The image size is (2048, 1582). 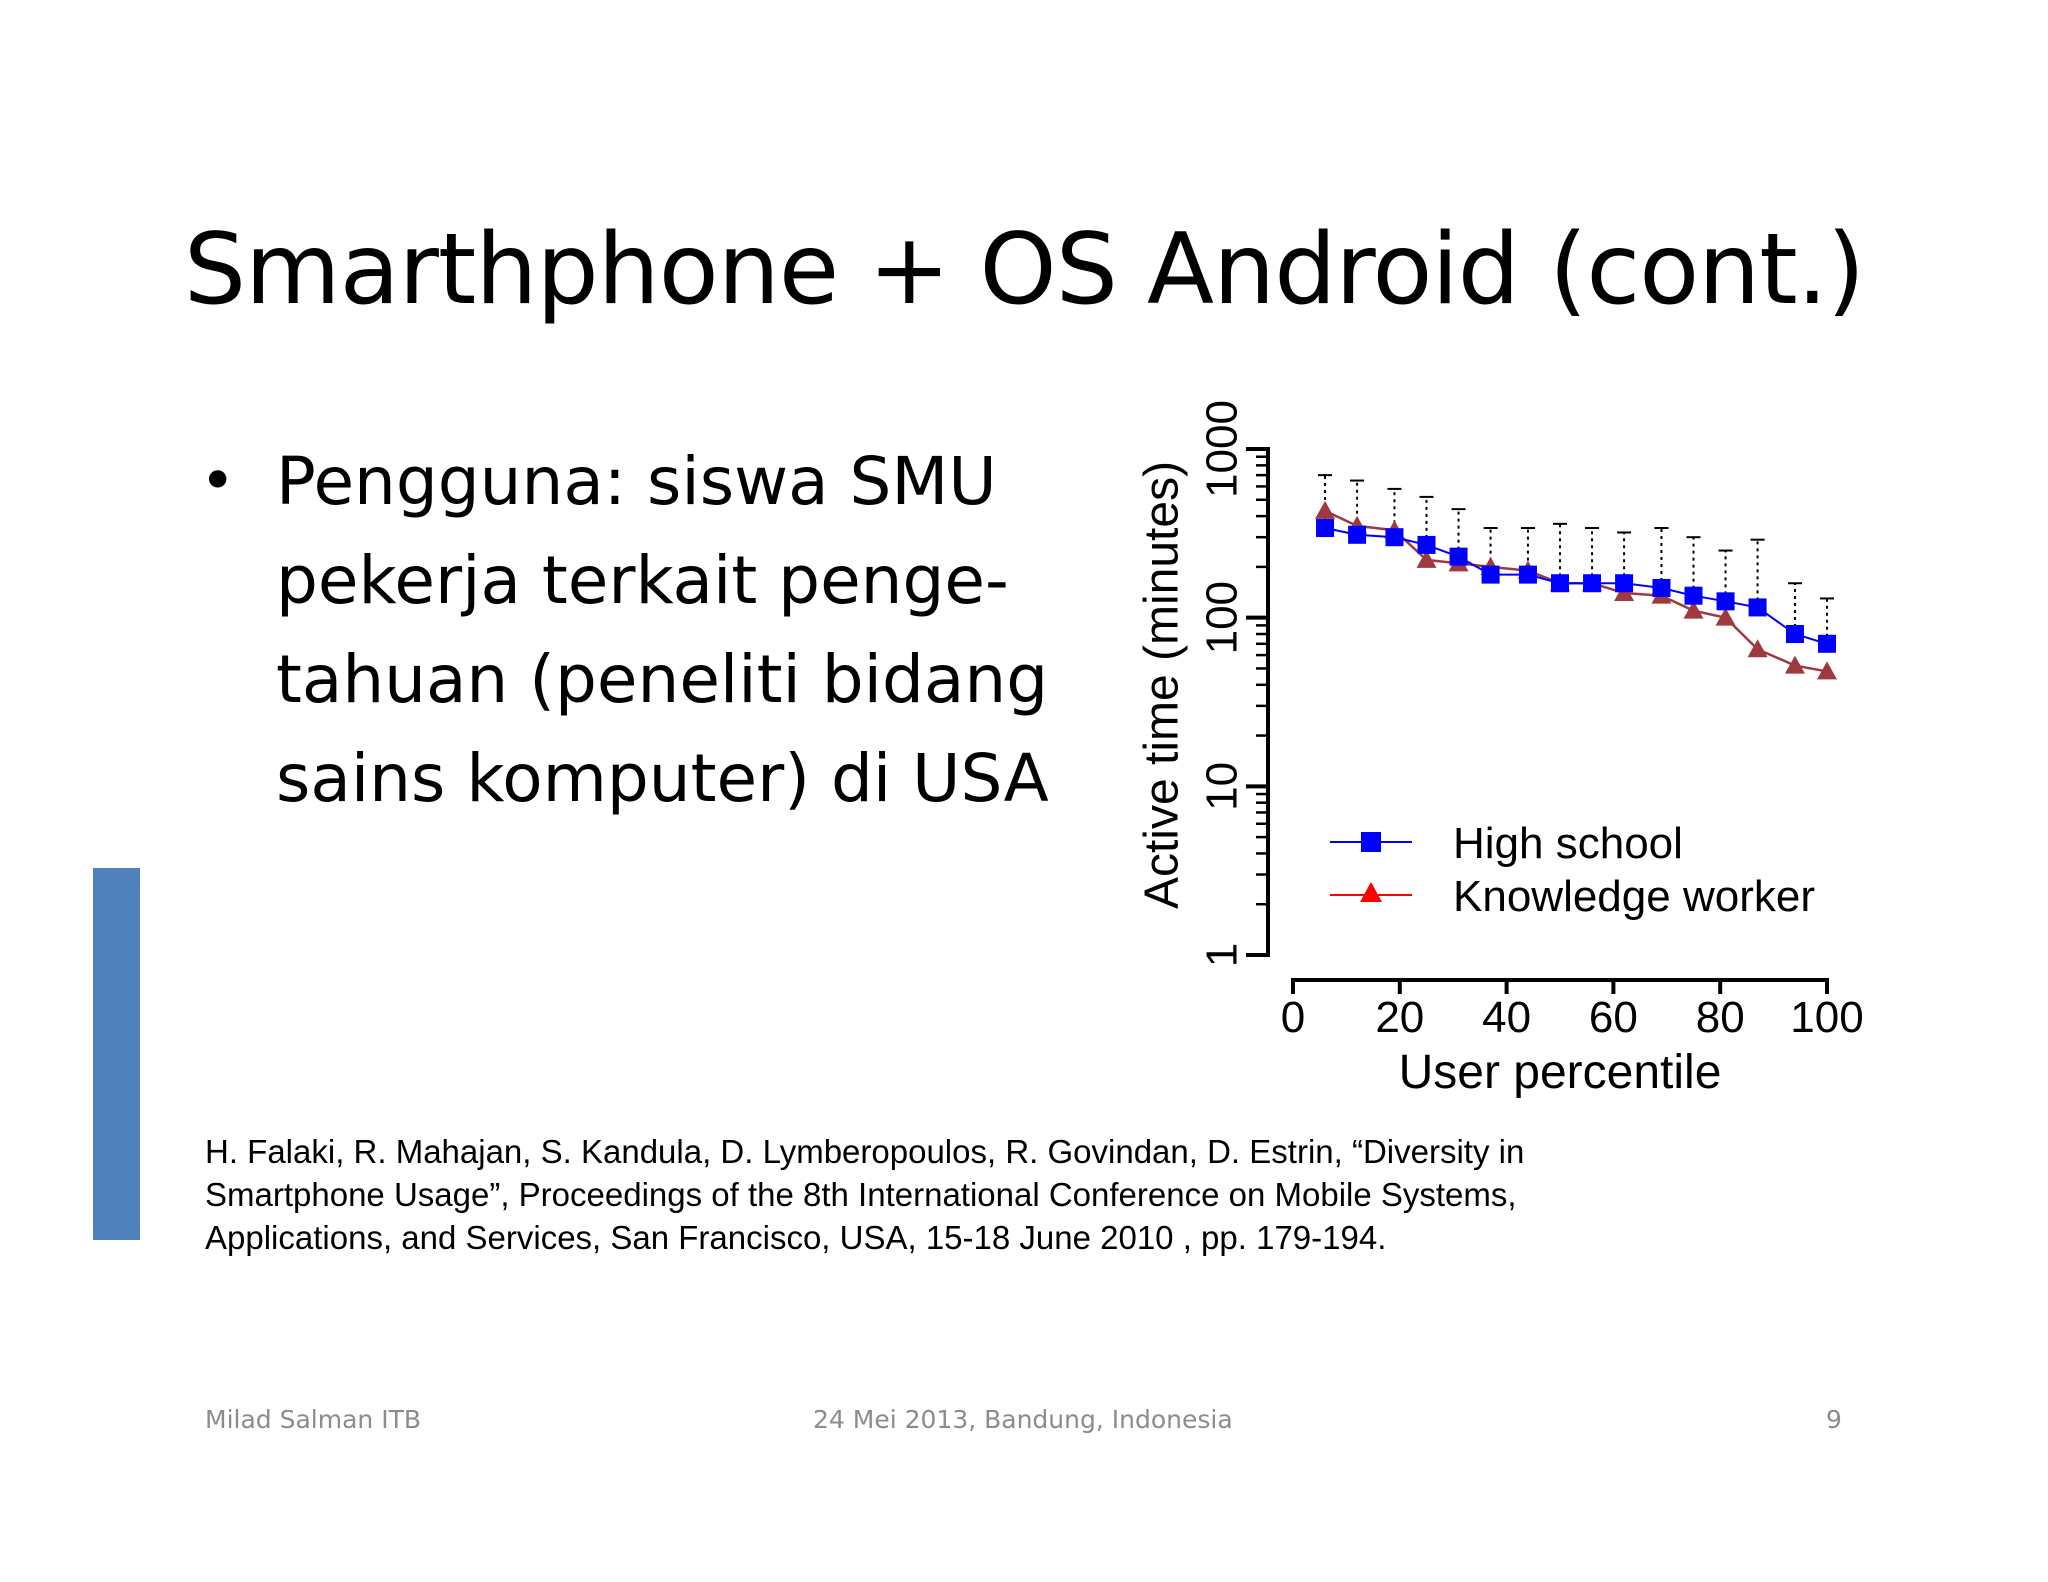 What do you see at coordinates (1293, 1017) in the screenshot?
I see `x-tick-label: 0` at bounding box center [1293, 1017].